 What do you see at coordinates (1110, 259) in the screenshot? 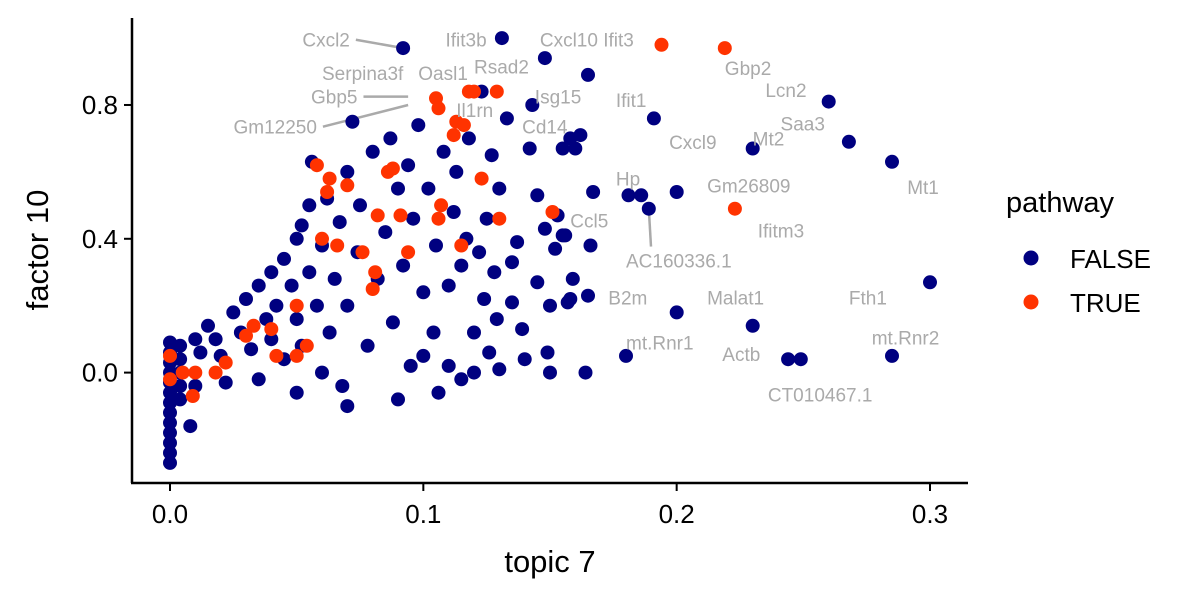
I see `legend-label-false: FALSE` at bounding box center [1110, 259].